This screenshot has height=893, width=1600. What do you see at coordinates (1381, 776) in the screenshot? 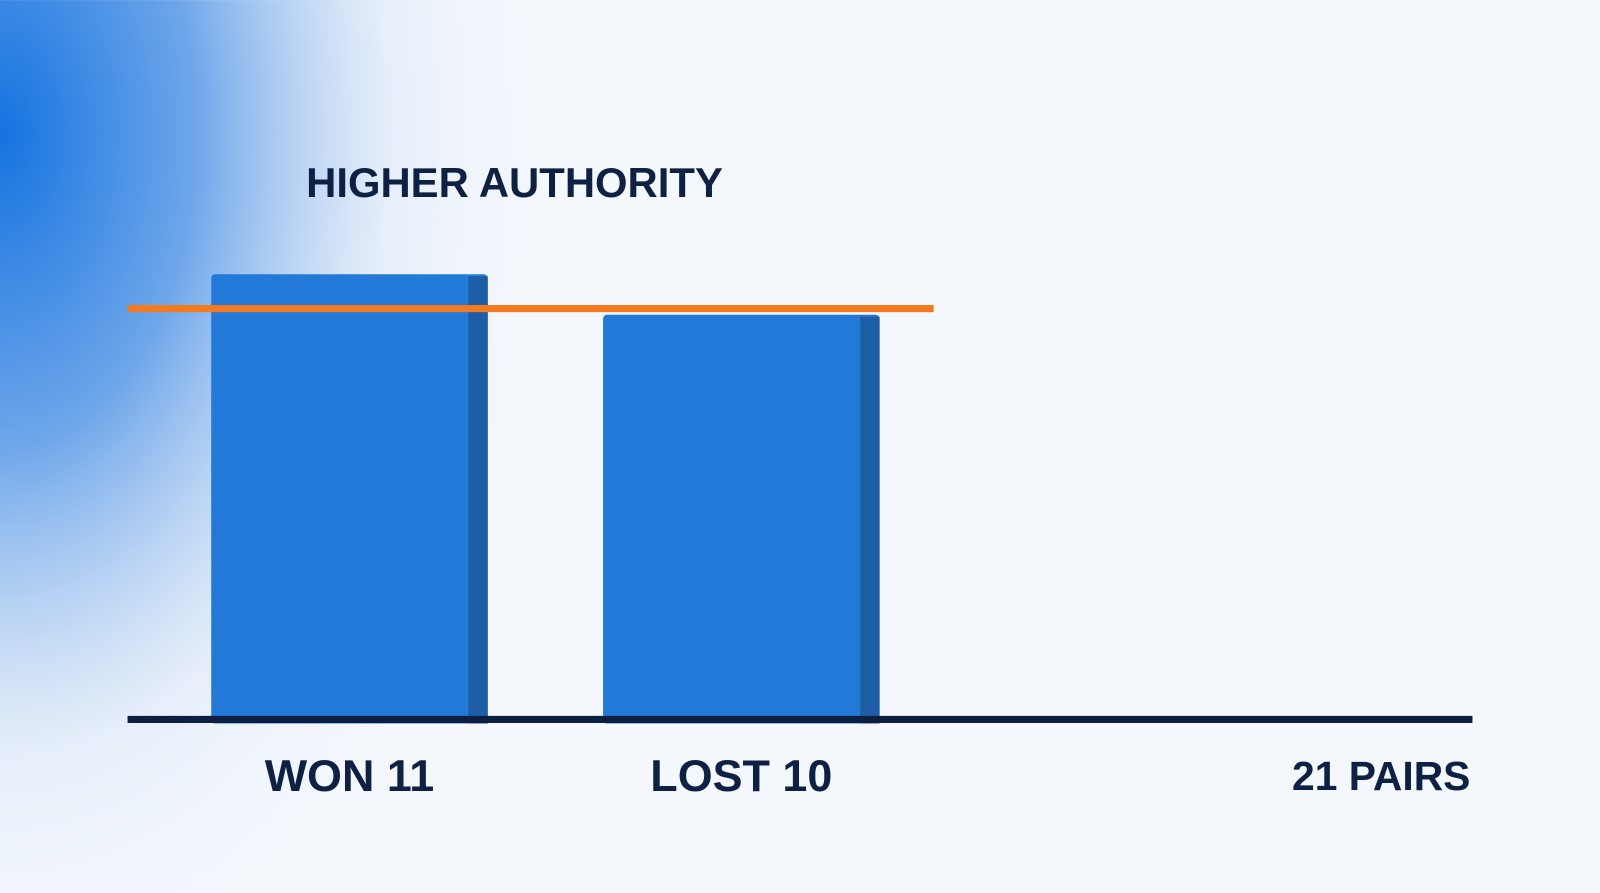
I see `total-label: 21 PAIRS` at bounding box center [1381, 776].